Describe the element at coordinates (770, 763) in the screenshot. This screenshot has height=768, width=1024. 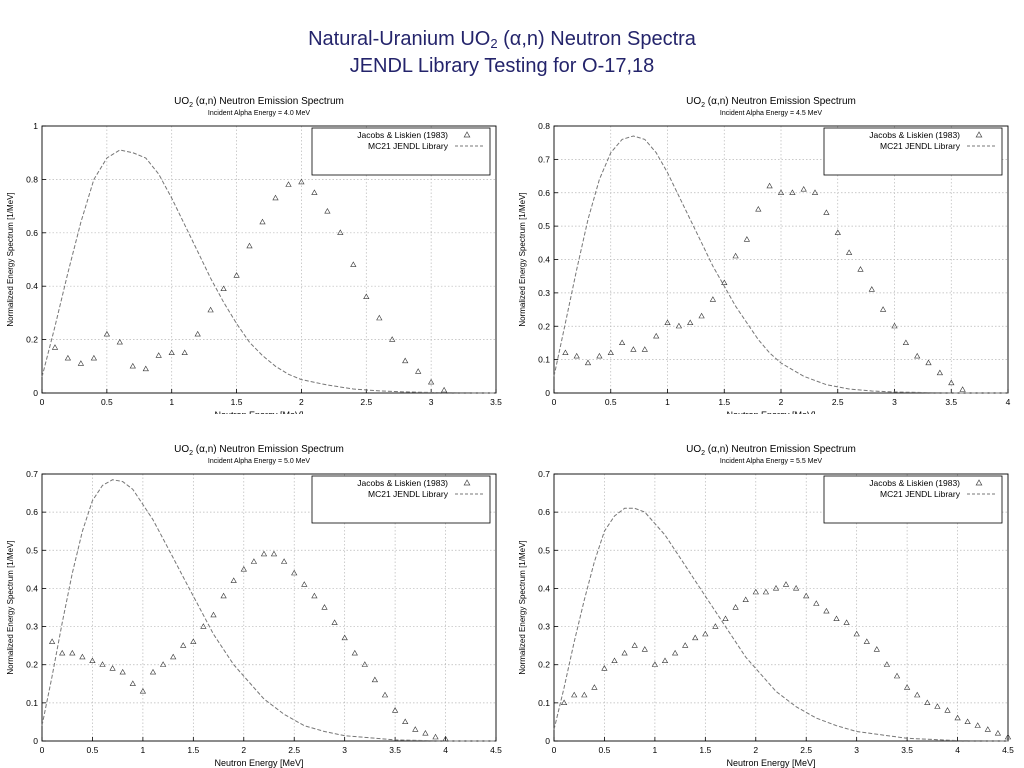
I see `x-axis-label: Neutron Energy [MeV]` at that location.